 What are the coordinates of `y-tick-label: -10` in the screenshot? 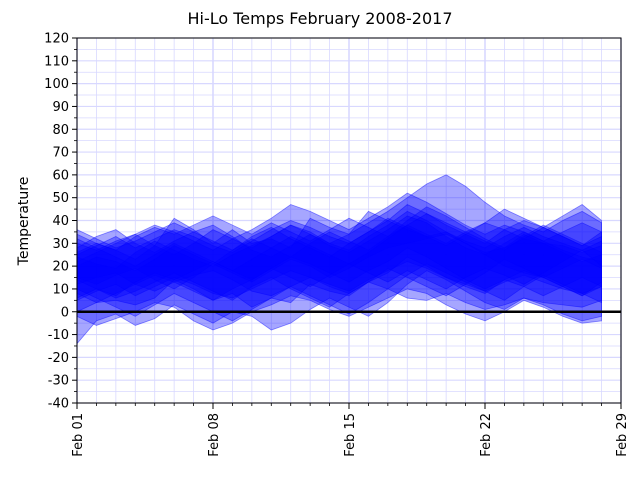 It's located at (58, 335).